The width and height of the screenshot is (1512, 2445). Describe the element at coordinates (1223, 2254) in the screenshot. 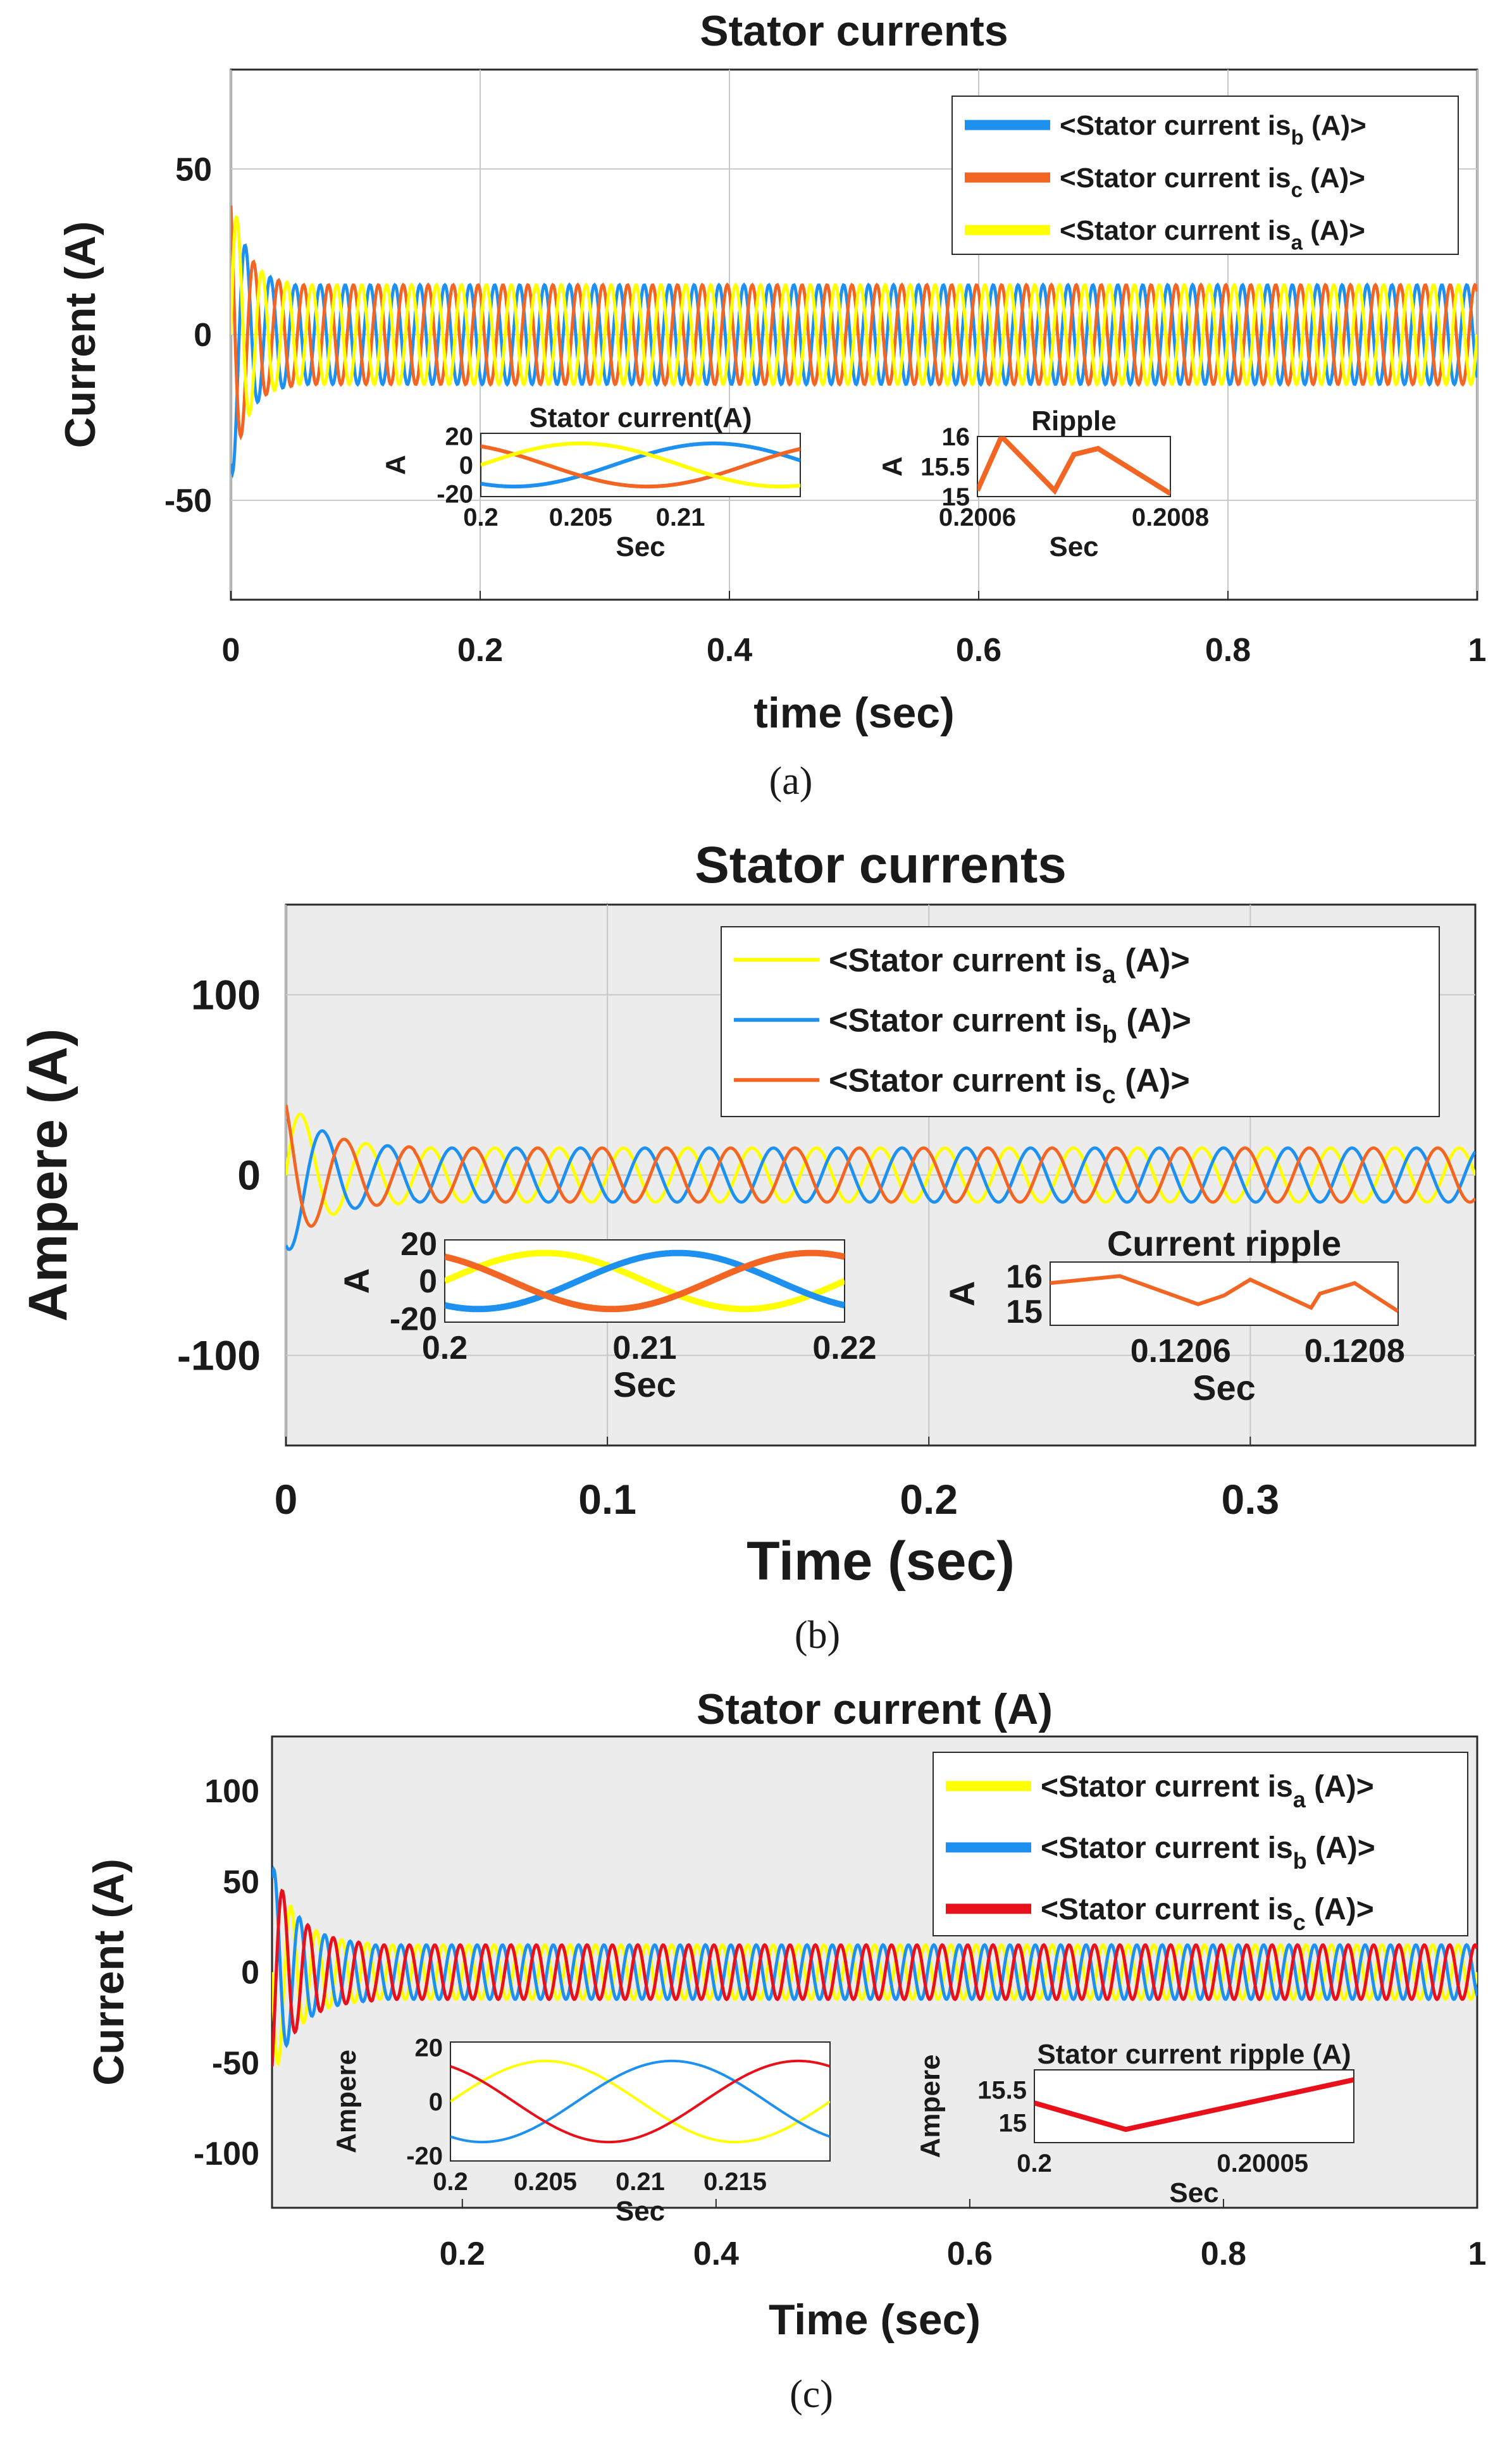

I see `x-tick-label: 0.8` at that location.